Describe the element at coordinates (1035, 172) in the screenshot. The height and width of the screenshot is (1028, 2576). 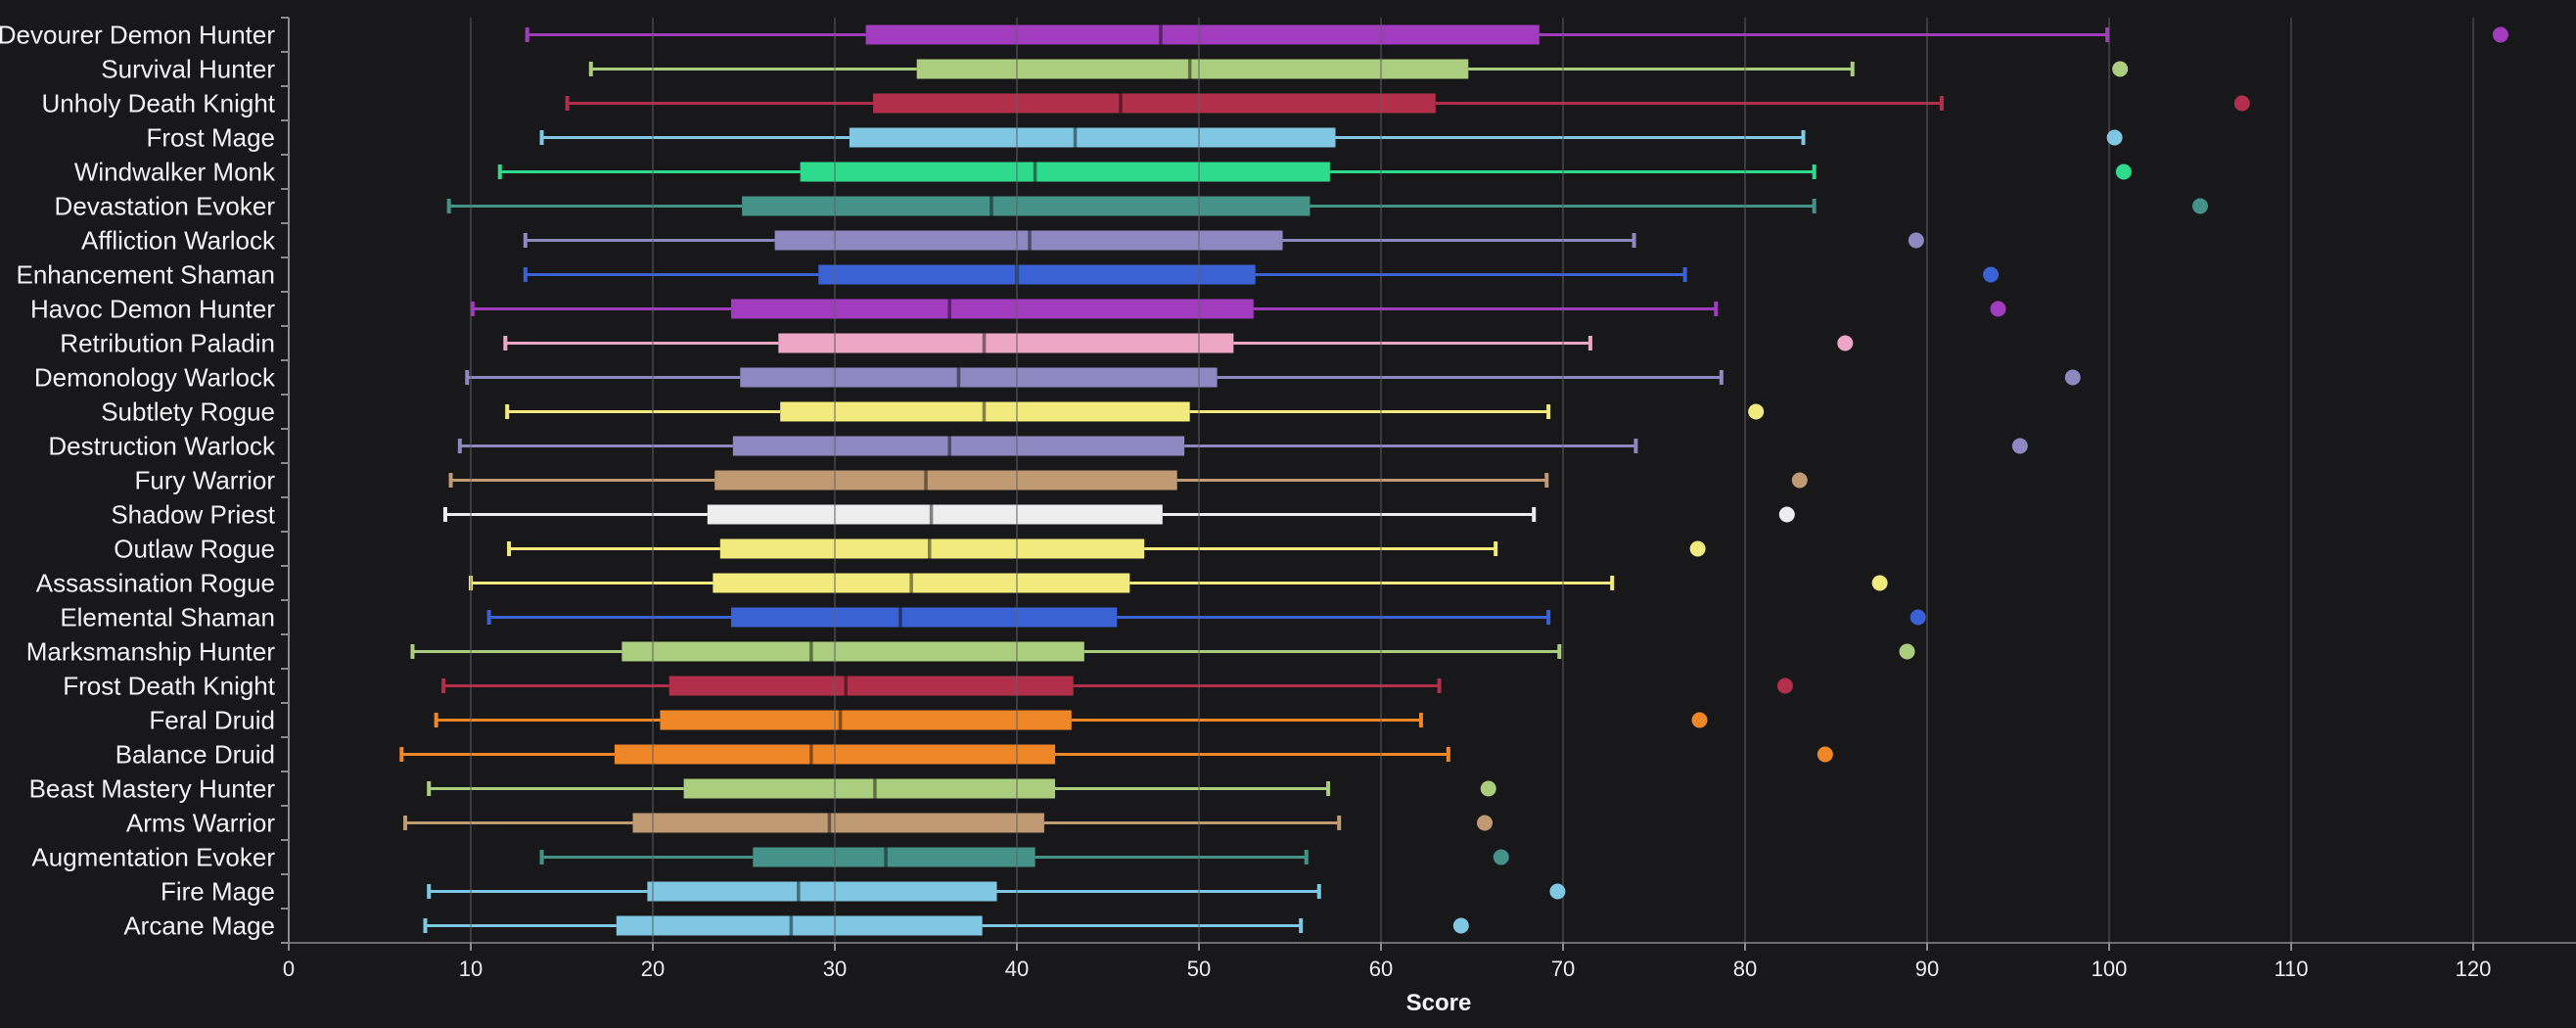
I see `median-windwalker-monk` at that location.